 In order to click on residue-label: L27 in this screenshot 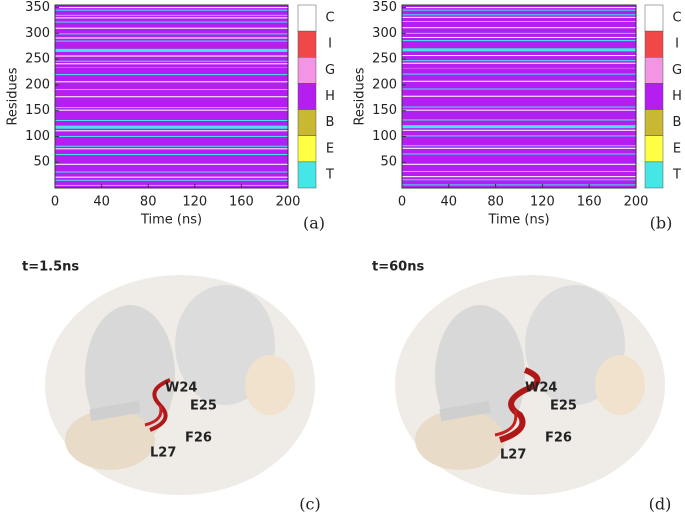, I will do `click(163, 453)`.